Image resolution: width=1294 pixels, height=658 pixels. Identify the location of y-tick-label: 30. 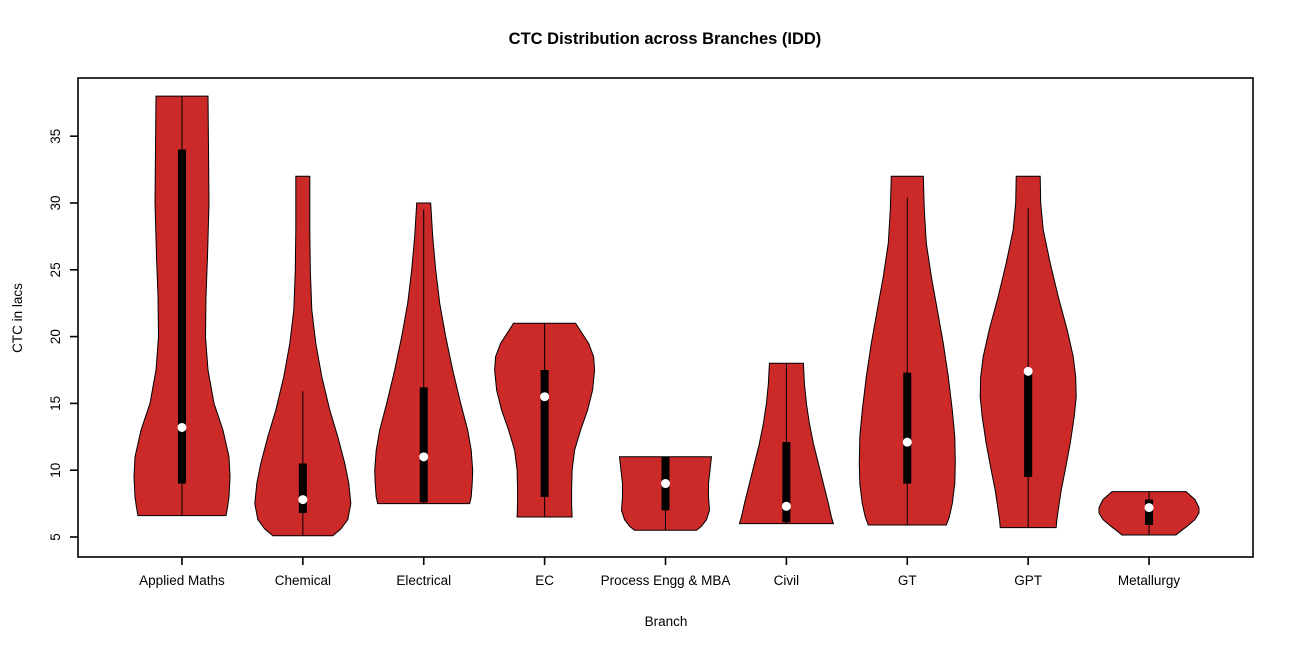
(55, 202).